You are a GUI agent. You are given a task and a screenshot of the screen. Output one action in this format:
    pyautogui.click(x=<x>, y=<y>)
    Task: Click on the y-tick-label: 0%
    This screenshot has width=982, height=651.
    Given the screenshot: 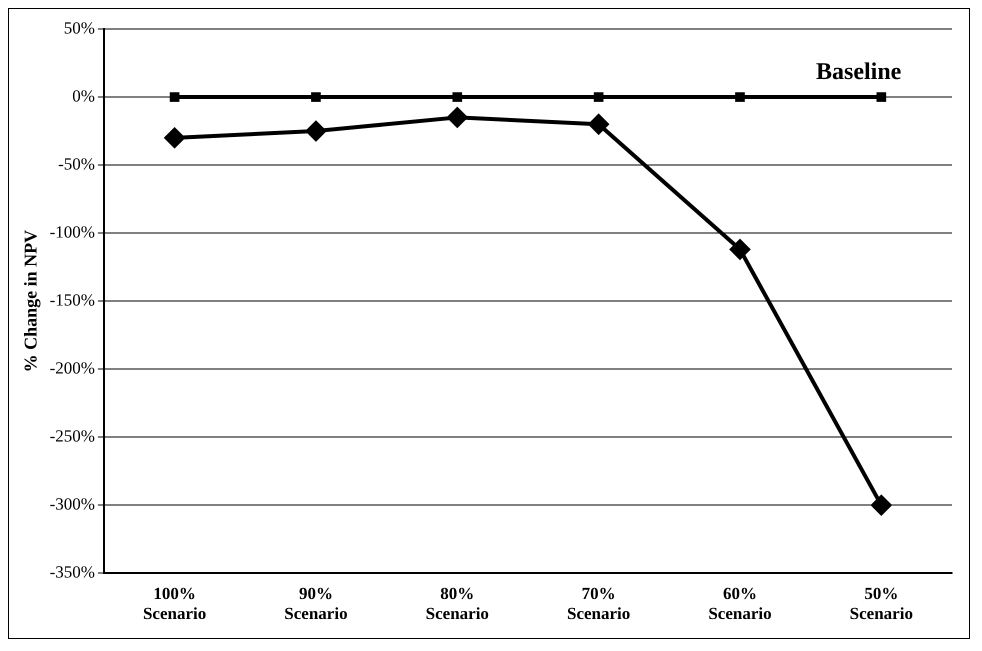 What is the action you would take?
    pyautogui.click(x=83, y=96)
    